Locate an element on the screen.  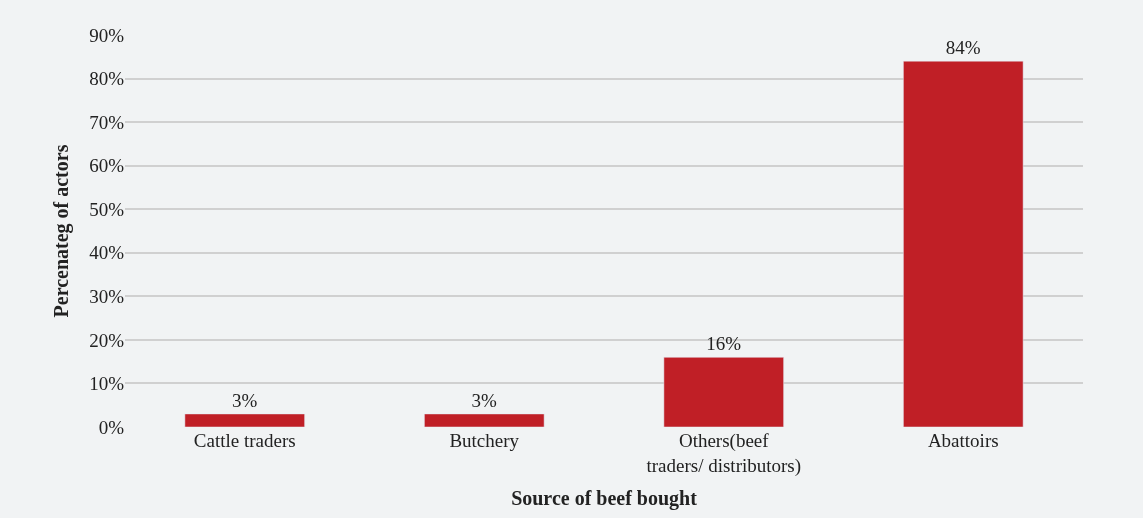
y-tick-label: 40% is located at coordinates (107, 253).